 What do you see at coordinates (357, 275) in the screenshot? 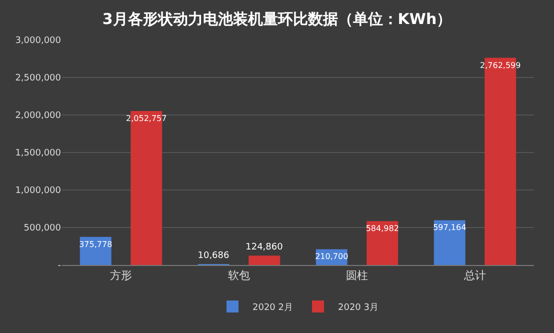
I see `x-tick-label: 圆柱` at bounding box center [357, 275].